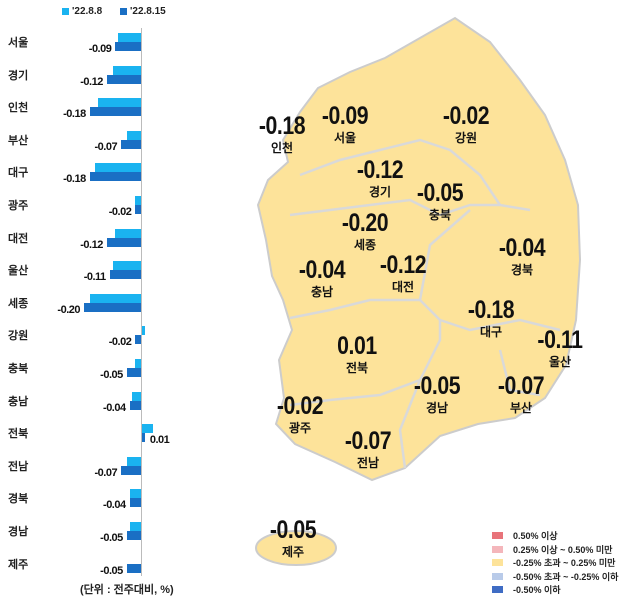 This screenshot has height=604, width=640. I want to click on category-label: 전남, so click(18, 466).